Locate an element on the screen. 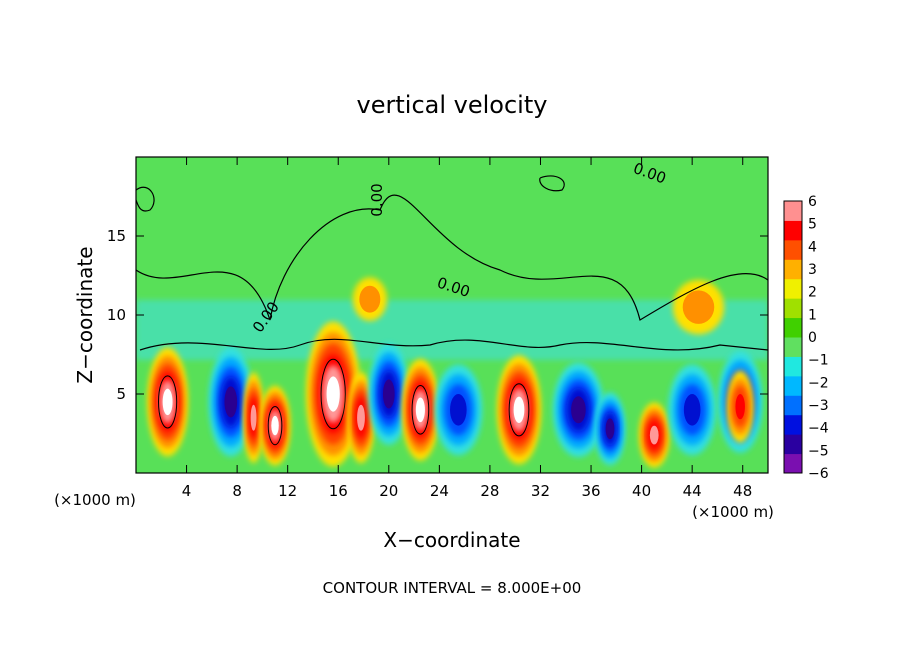 The width and height of the screenshot is (904, 654). x-tick-label: 4 is located at coordinates (187, 491).